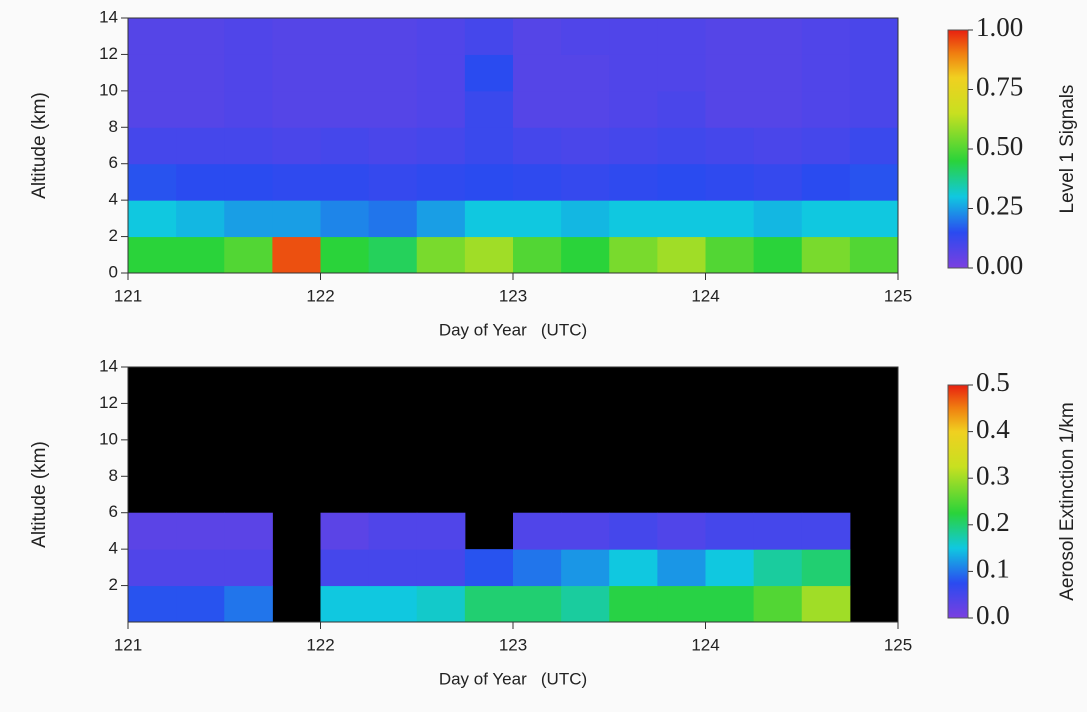 The image size is (1087, 712). Describe the element at coordinates (999, 146) in the screenshot. I see `colorbar-tick-label: 0.50` at that location.